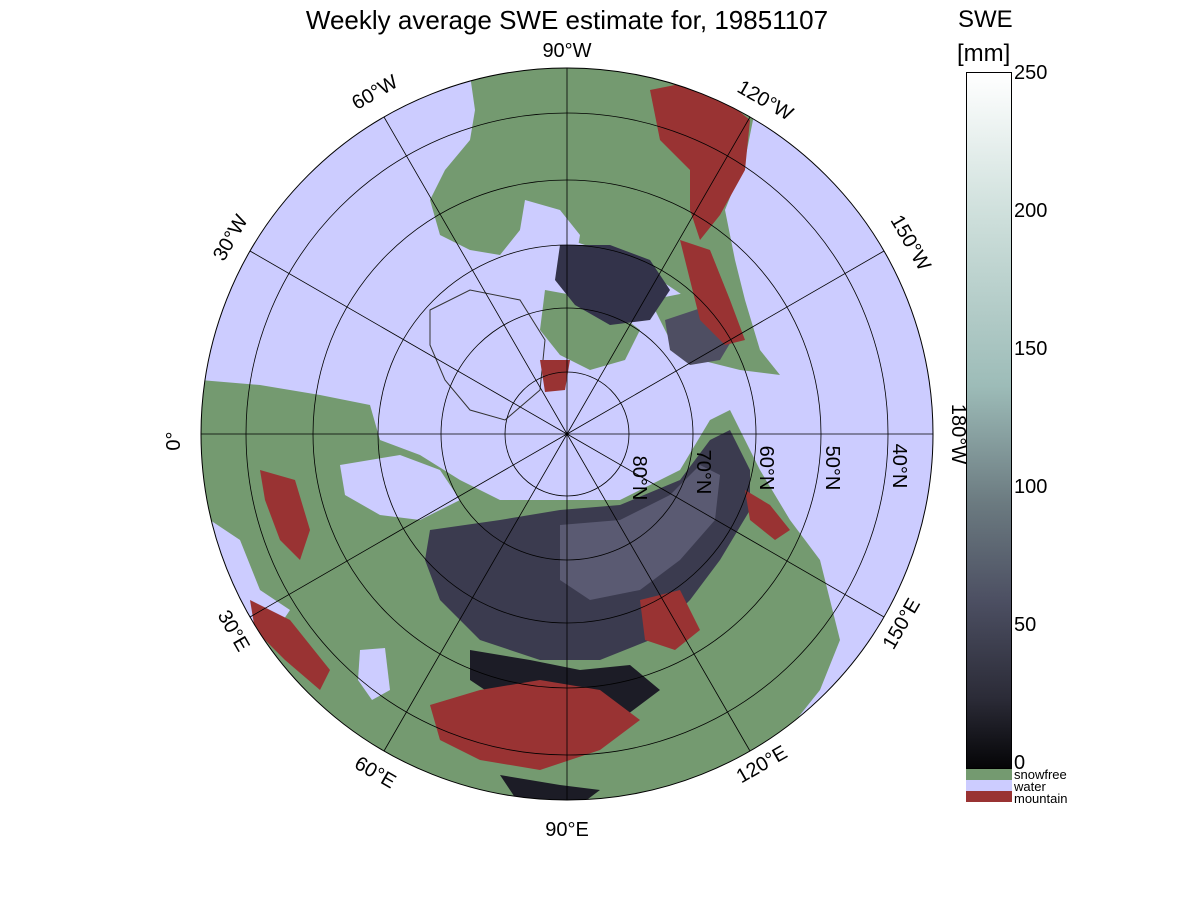  I want to click on lon-label-0: 0°, so click(174, 440).